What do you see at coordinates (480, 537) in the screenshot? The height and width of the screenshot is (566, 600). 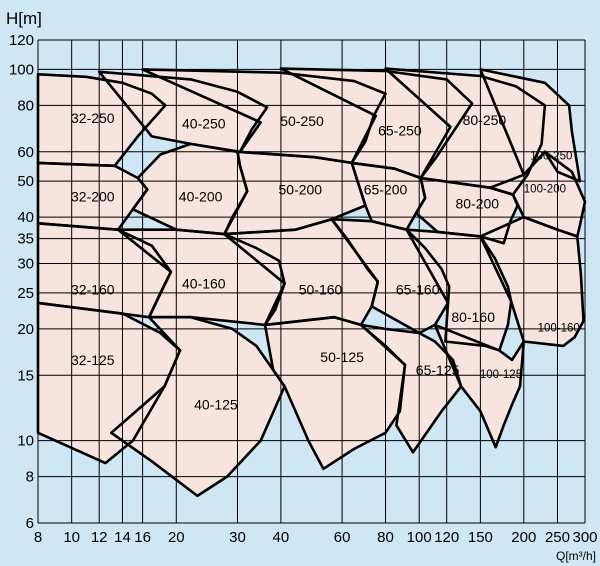 I see `x-tick-label: 150` at bounding box center [480, 537].